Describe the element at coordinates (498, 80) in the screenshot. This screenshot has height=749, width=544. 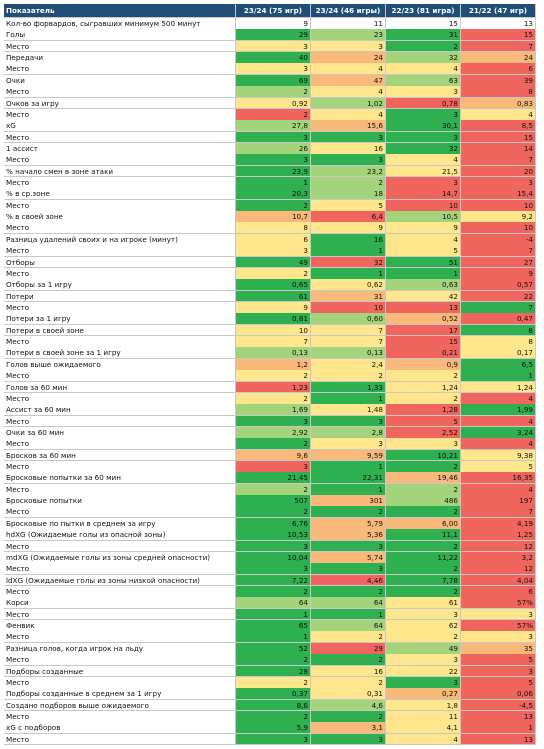
I see `value-cell: 39` at that location.